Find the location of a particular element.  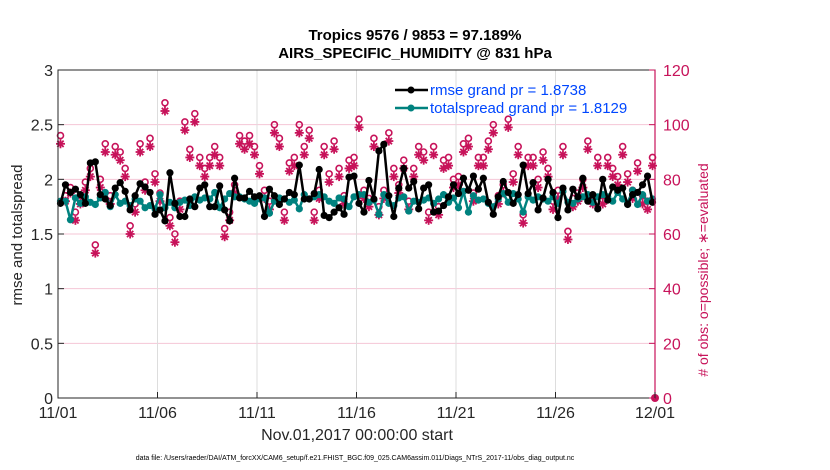

y-tick-label-left: 1 is located at coordinates (48, 290).